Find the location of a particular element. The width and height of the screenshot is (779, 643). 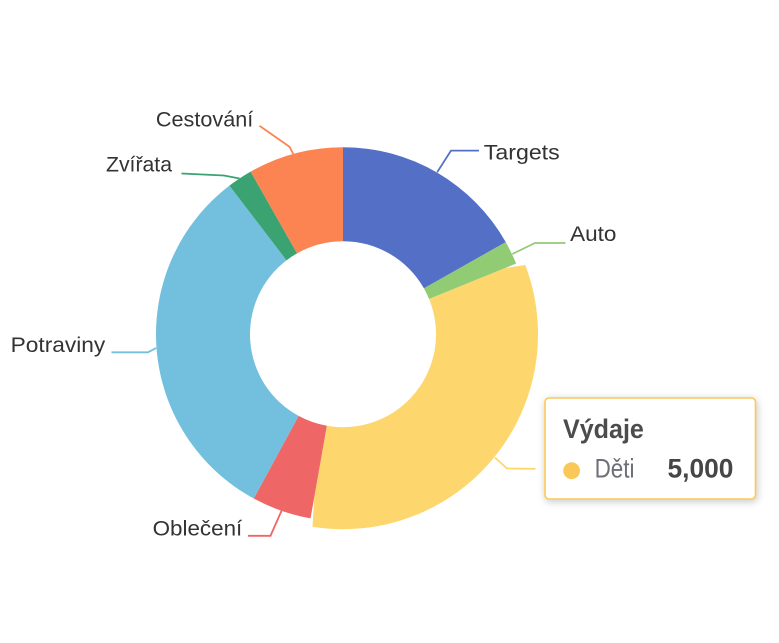

svg-text: Zvířata is located at coordinates (139, 165).